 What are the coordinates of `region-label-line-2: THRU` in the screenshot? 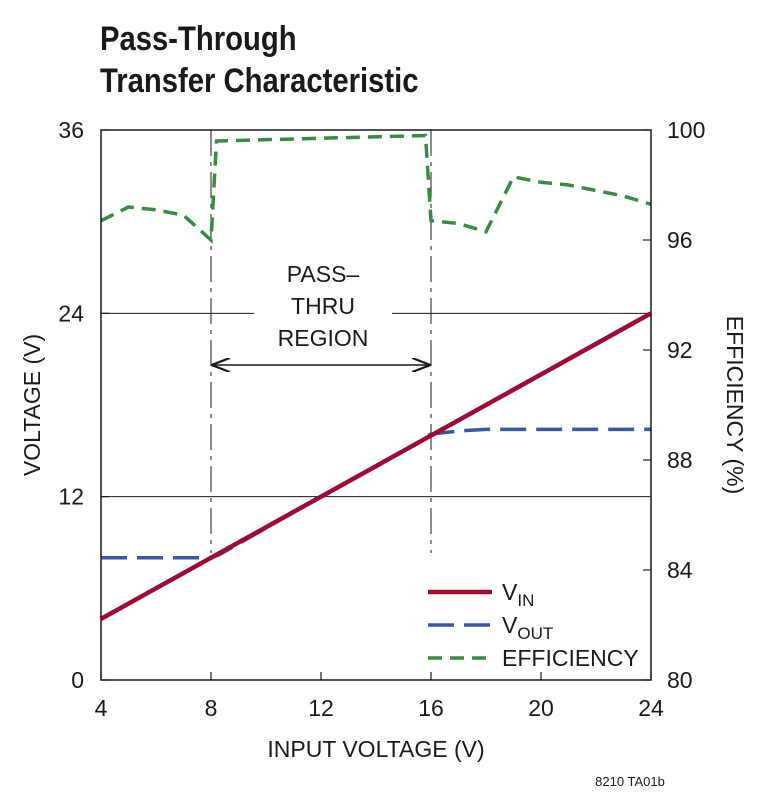 It's located at (323, 306).